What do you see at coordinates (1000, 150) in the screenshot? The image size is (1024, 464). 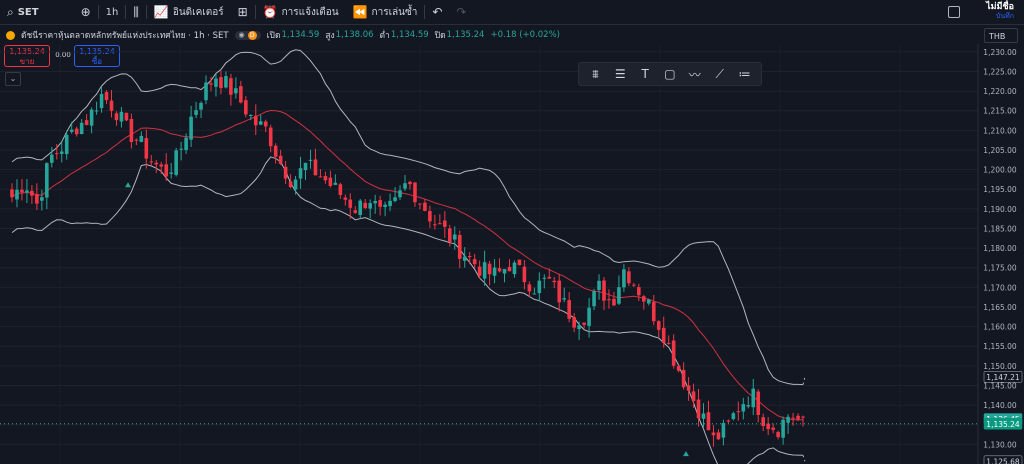 I see `y-tick-label: 1,205.00` at bounding box center [1000, 150].